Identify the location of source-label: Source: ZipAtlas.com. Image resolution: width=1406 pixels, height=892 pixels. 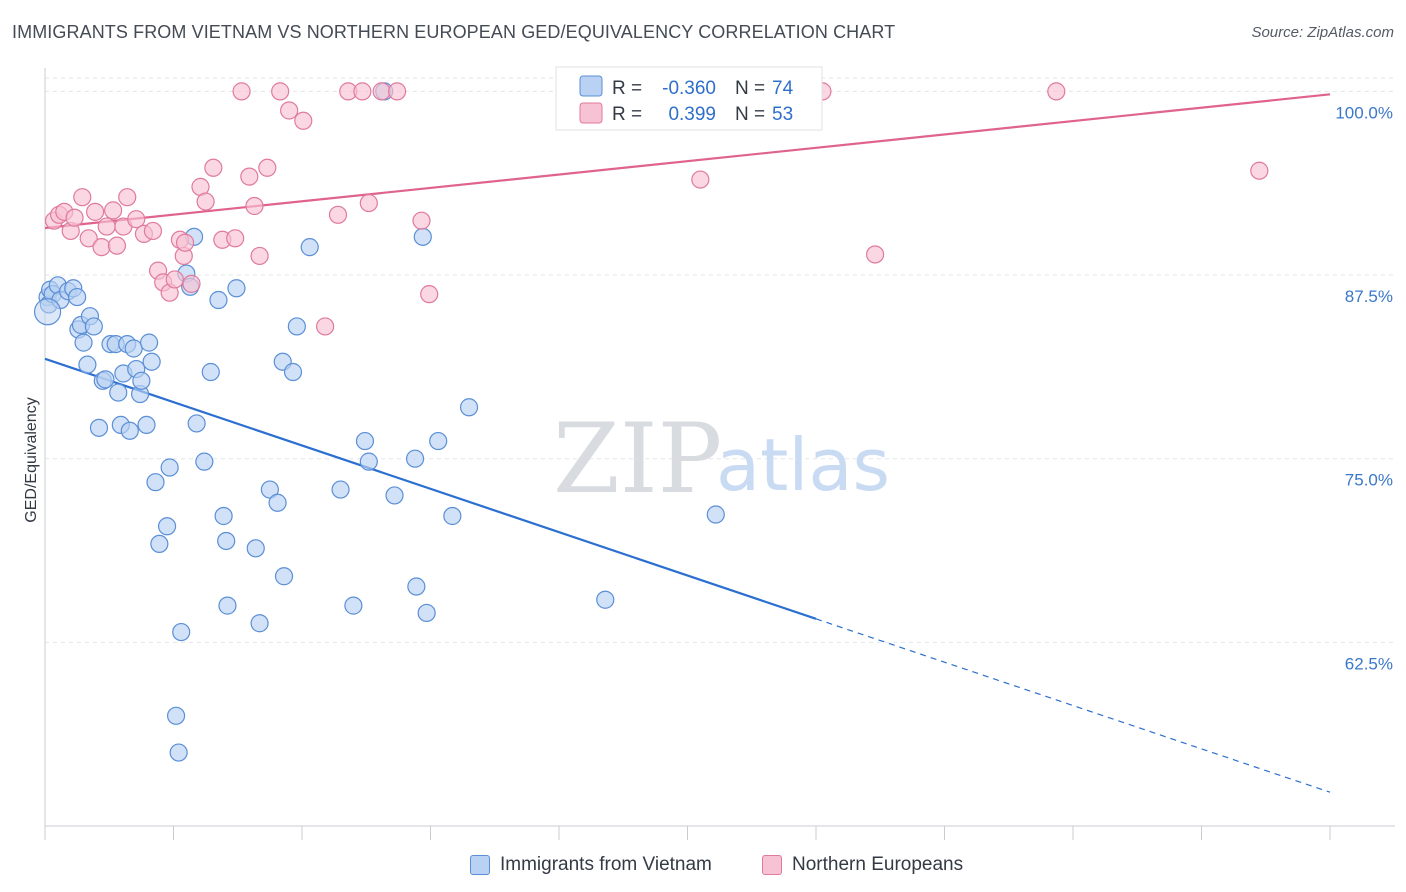
(1322, 32).